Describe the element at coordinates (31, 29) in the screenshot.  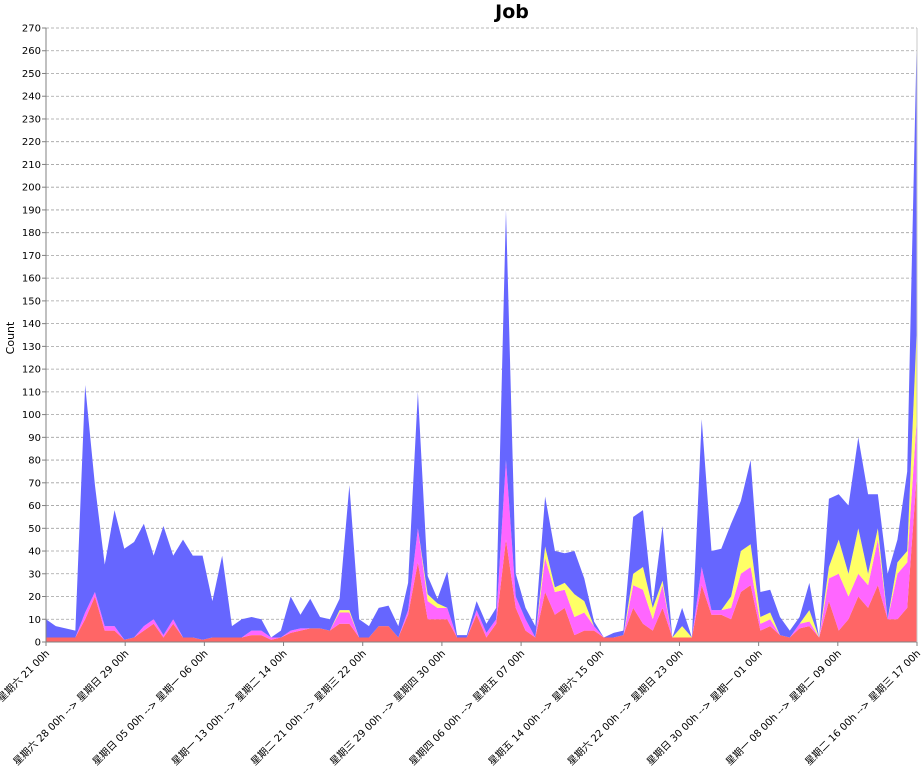
I see `y-tick-label: 270` at that location.